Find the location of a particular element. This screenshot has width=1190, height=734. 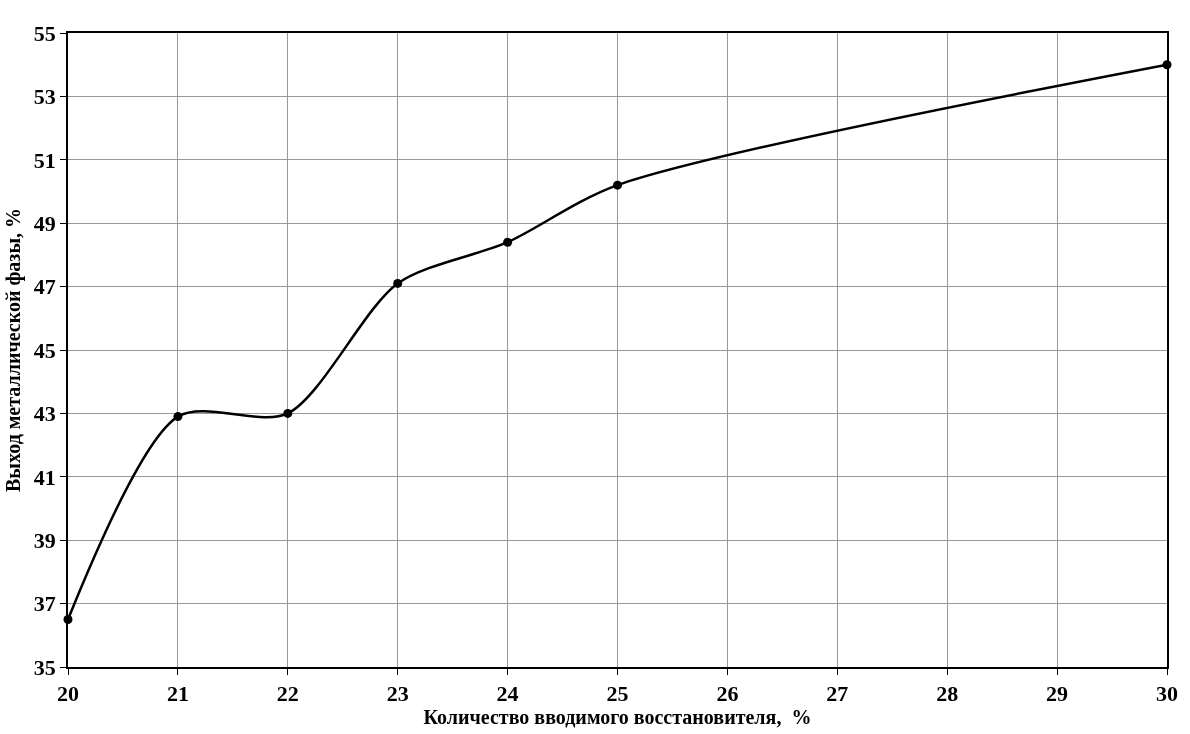

y-tick-label: 47 is located at coordinates (44, 287).